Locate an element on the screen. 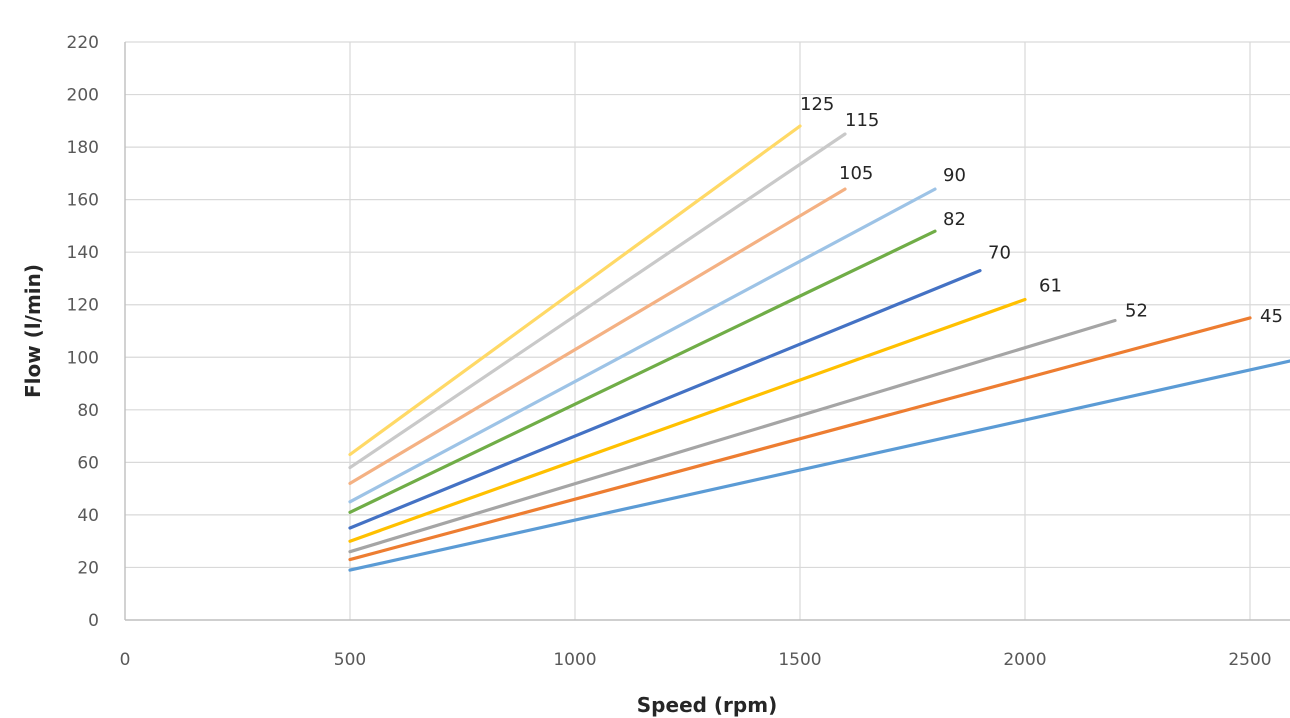 The width and height of the screenshot is (1290, 718). y-tick-label: 180 is located at coordinates (83, 148).